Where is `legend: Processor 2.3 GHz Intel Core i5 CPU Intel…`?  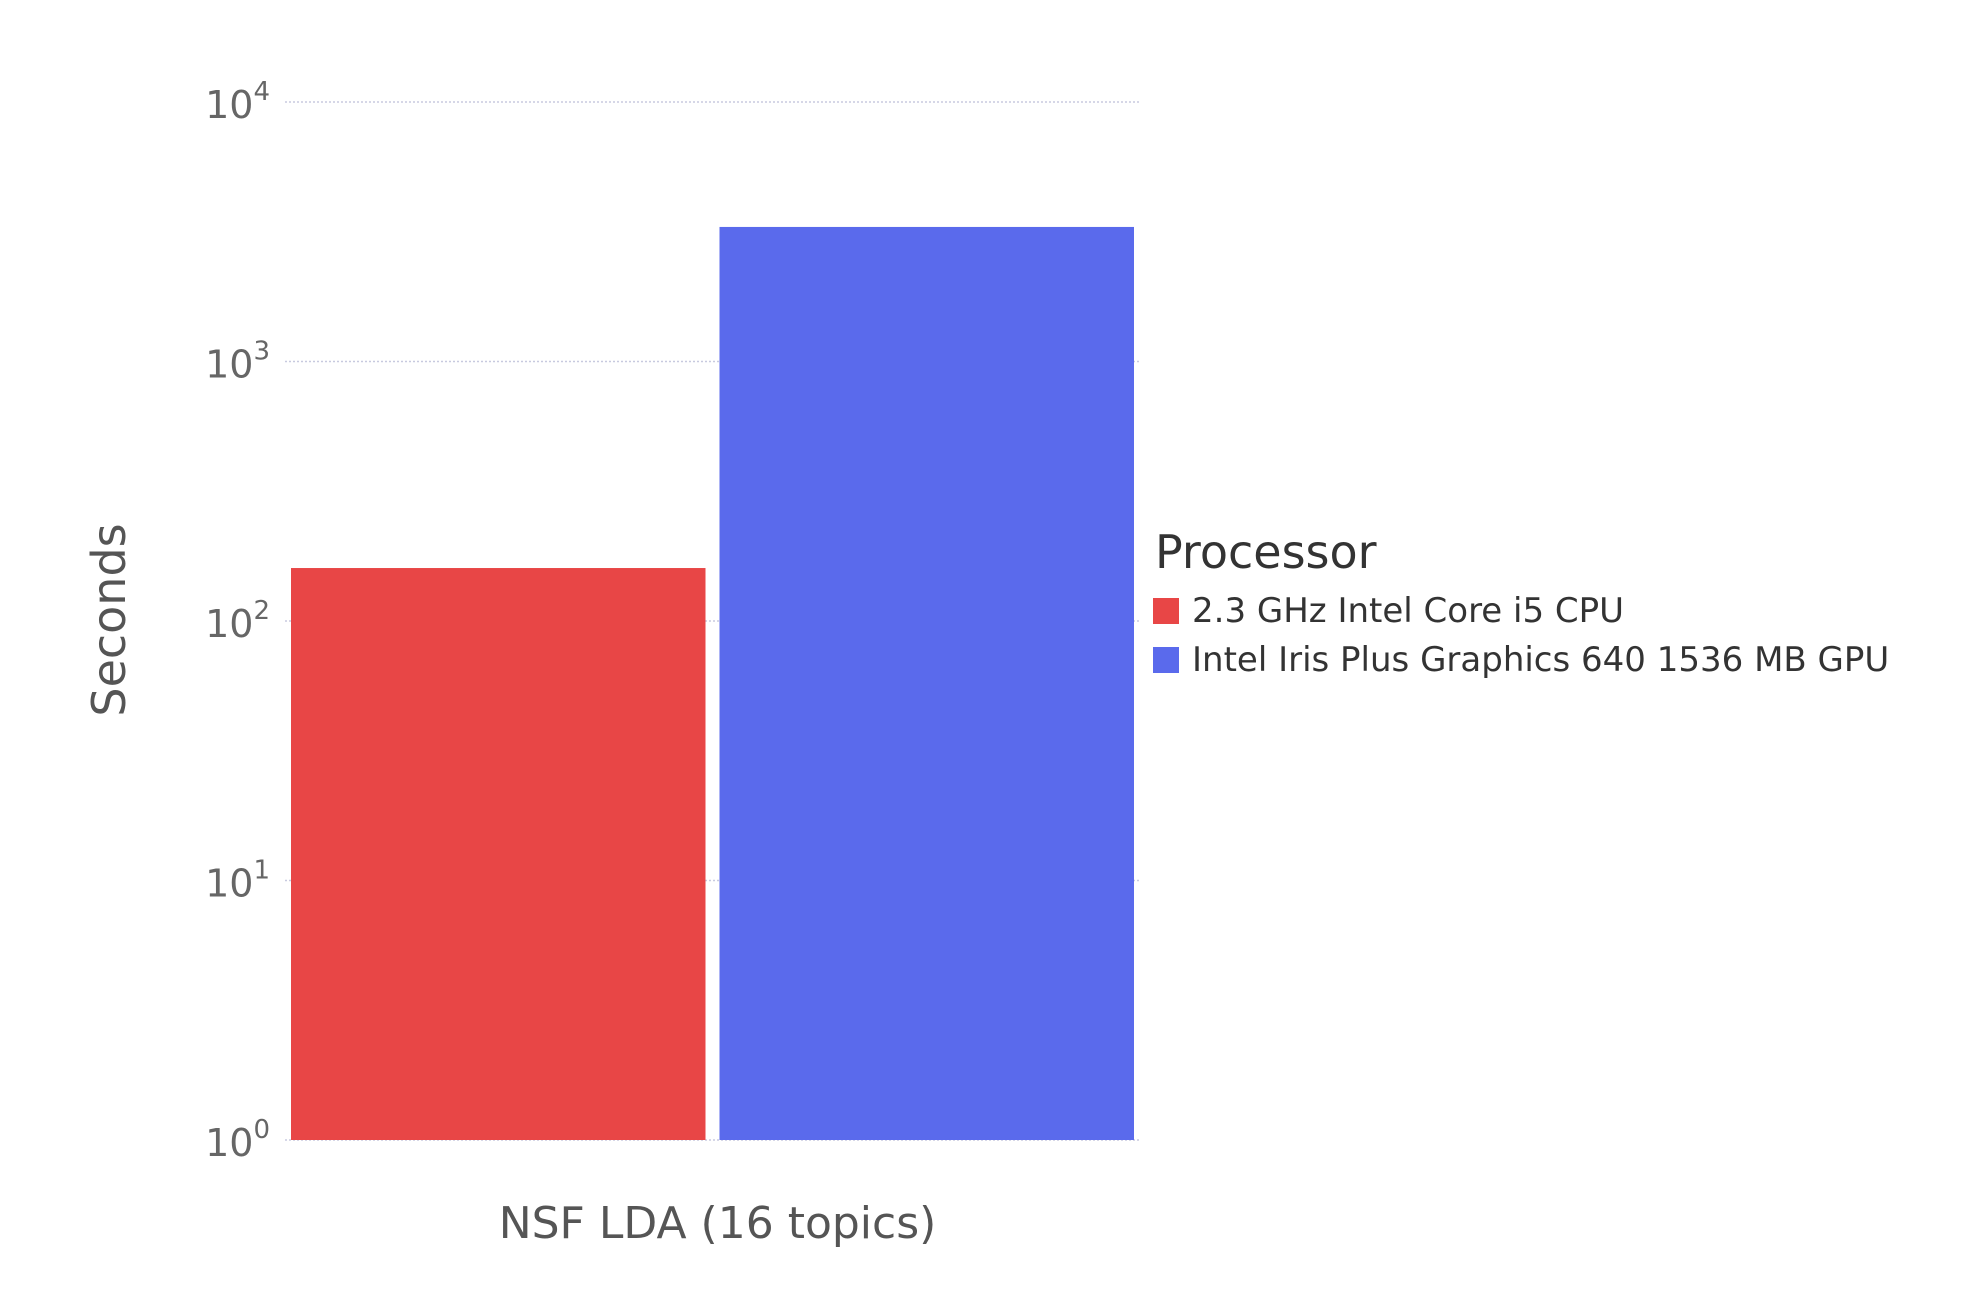 legend: Processor 2.3 GHz Intel Core i5 CPU Intel… is located at coordinates (1521, 602).